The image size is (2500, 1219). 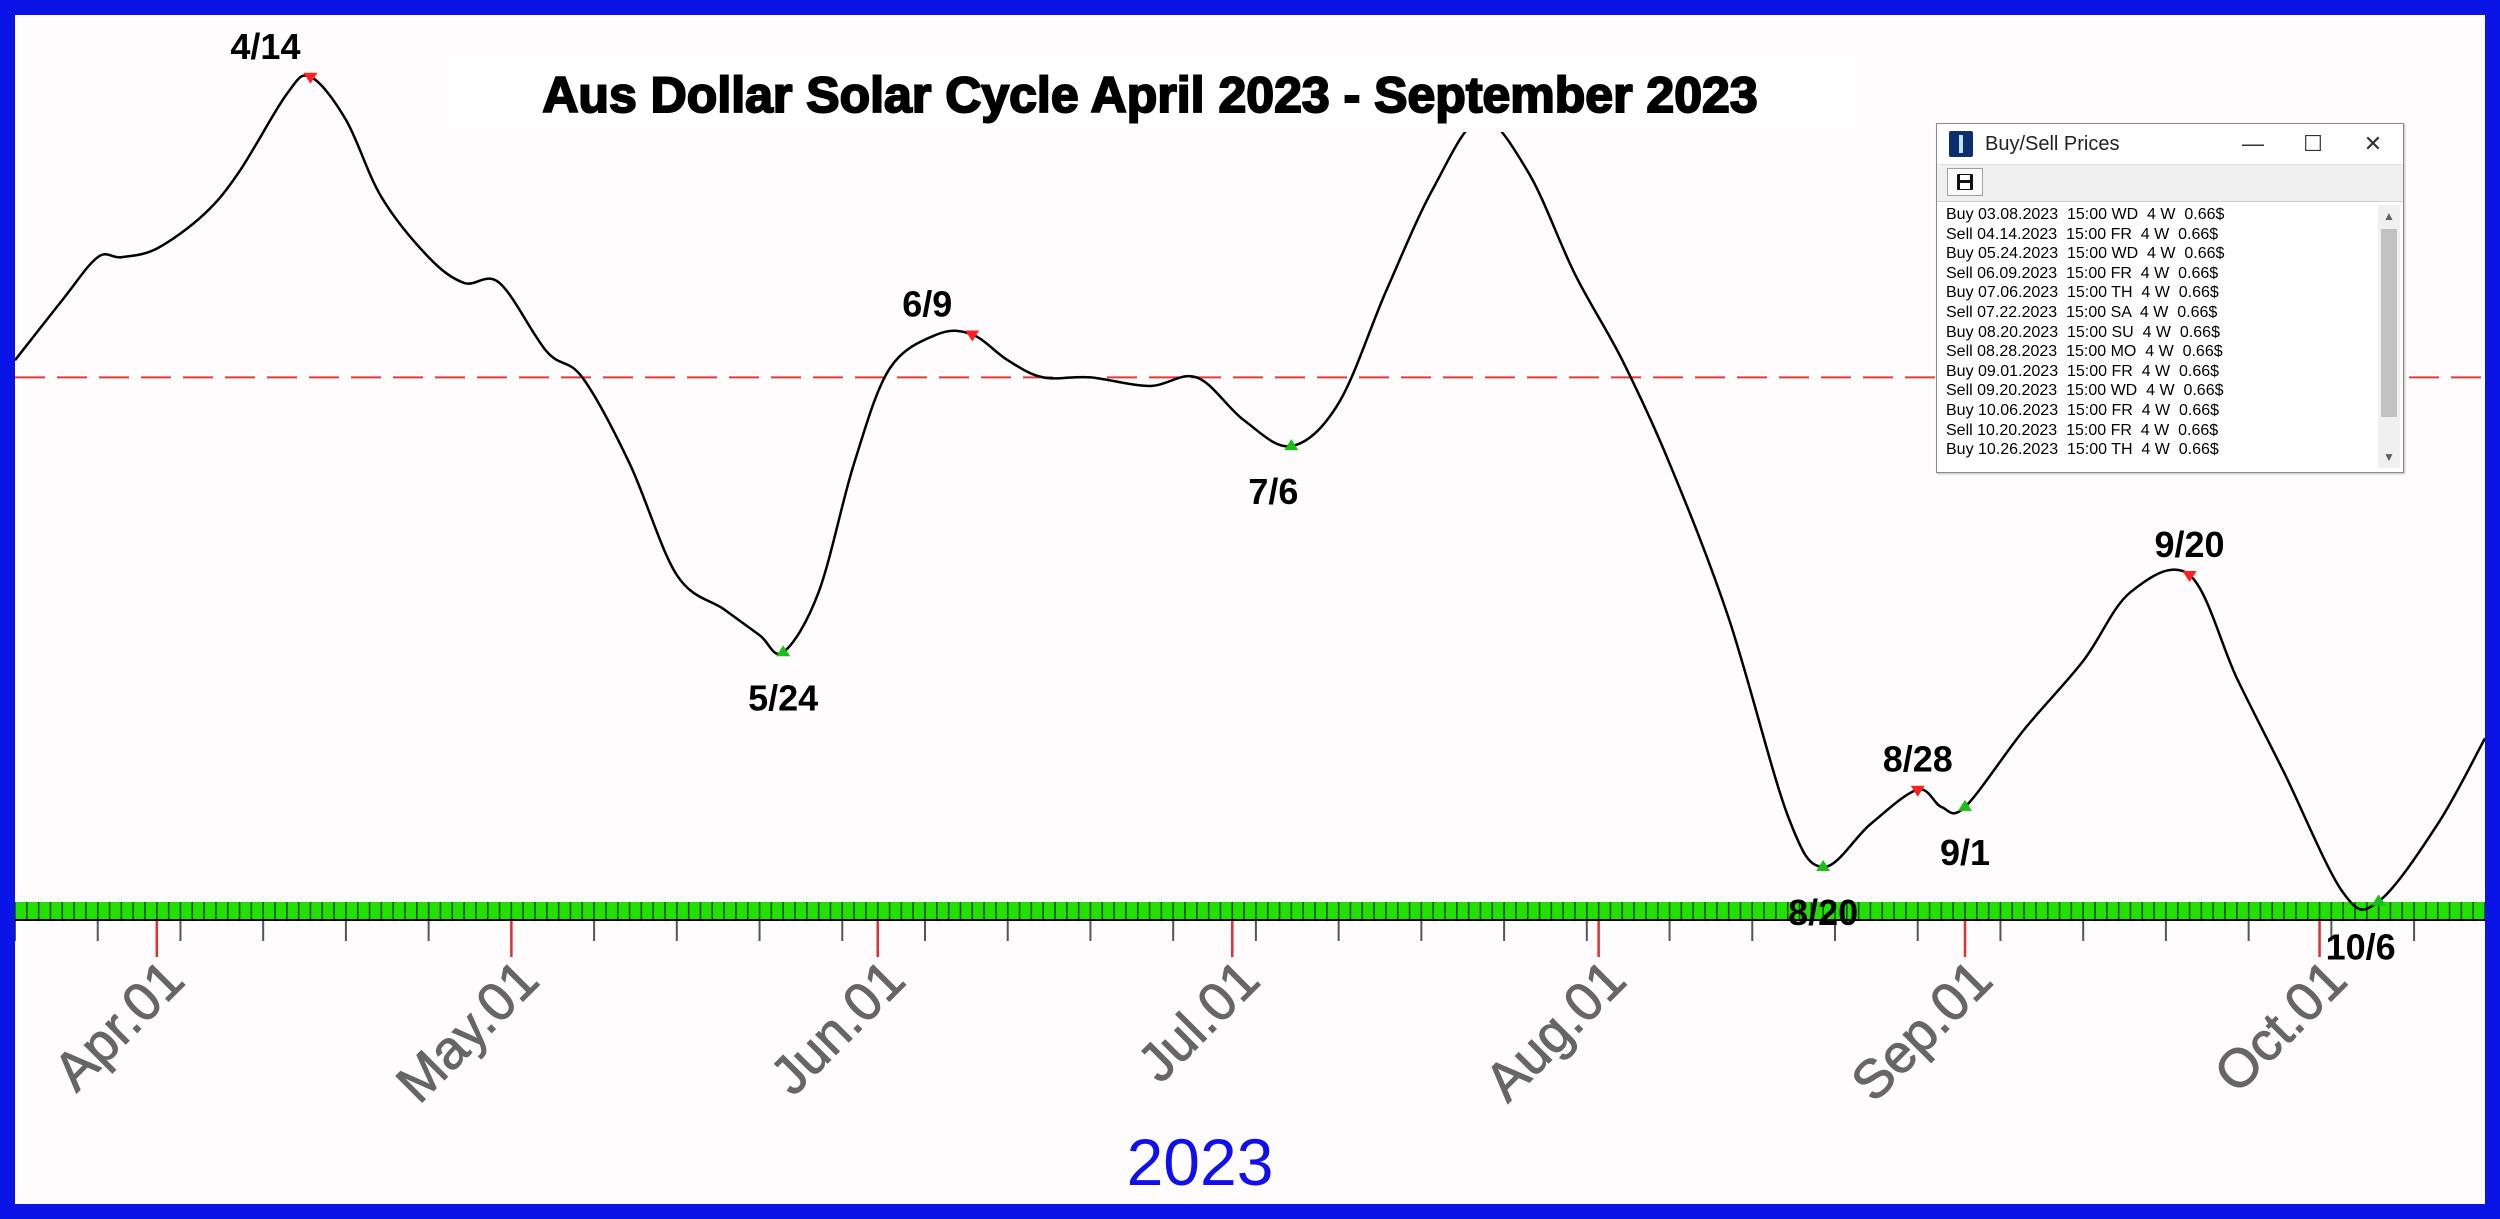 What do you see at coordinates (2083, 371) in the screenshot?
I see `list-item: Buy 09.01.2023 15:00 FR 4 W 0.66$` at bounding box center [2083, 371].